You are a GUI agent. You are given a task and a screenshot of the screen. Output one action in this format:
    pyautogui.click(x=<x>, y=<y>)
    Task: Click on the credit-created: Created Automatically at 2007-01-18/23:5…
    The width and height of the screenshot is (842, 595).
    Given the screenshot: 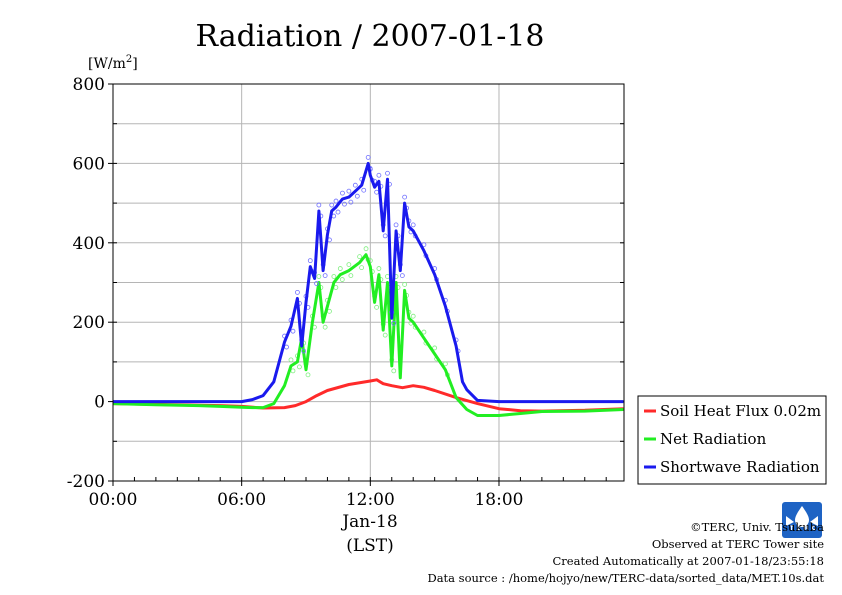 What is the action you would take?
    pyautogui.click(x=688, y=561)
    